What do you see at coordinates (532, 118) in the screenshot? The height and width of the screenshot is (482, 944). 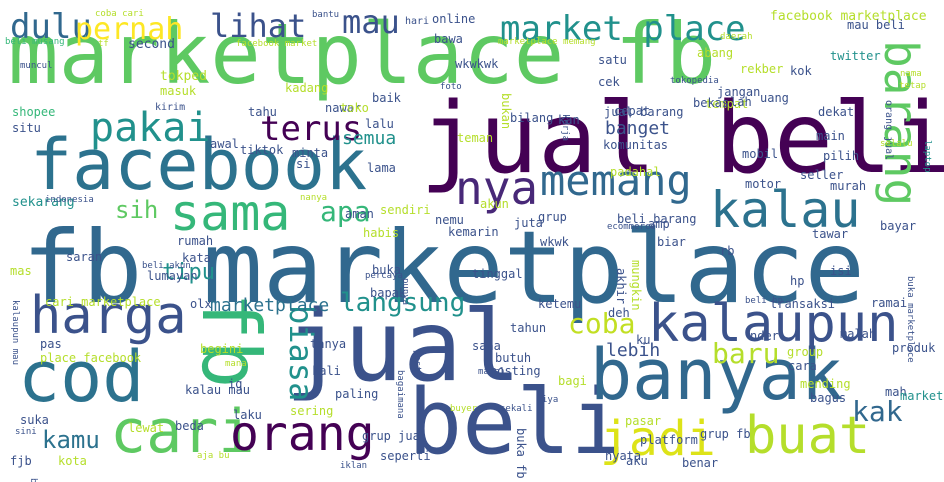 I see `cloud-word: bilang` at bounding box center [532, 118].